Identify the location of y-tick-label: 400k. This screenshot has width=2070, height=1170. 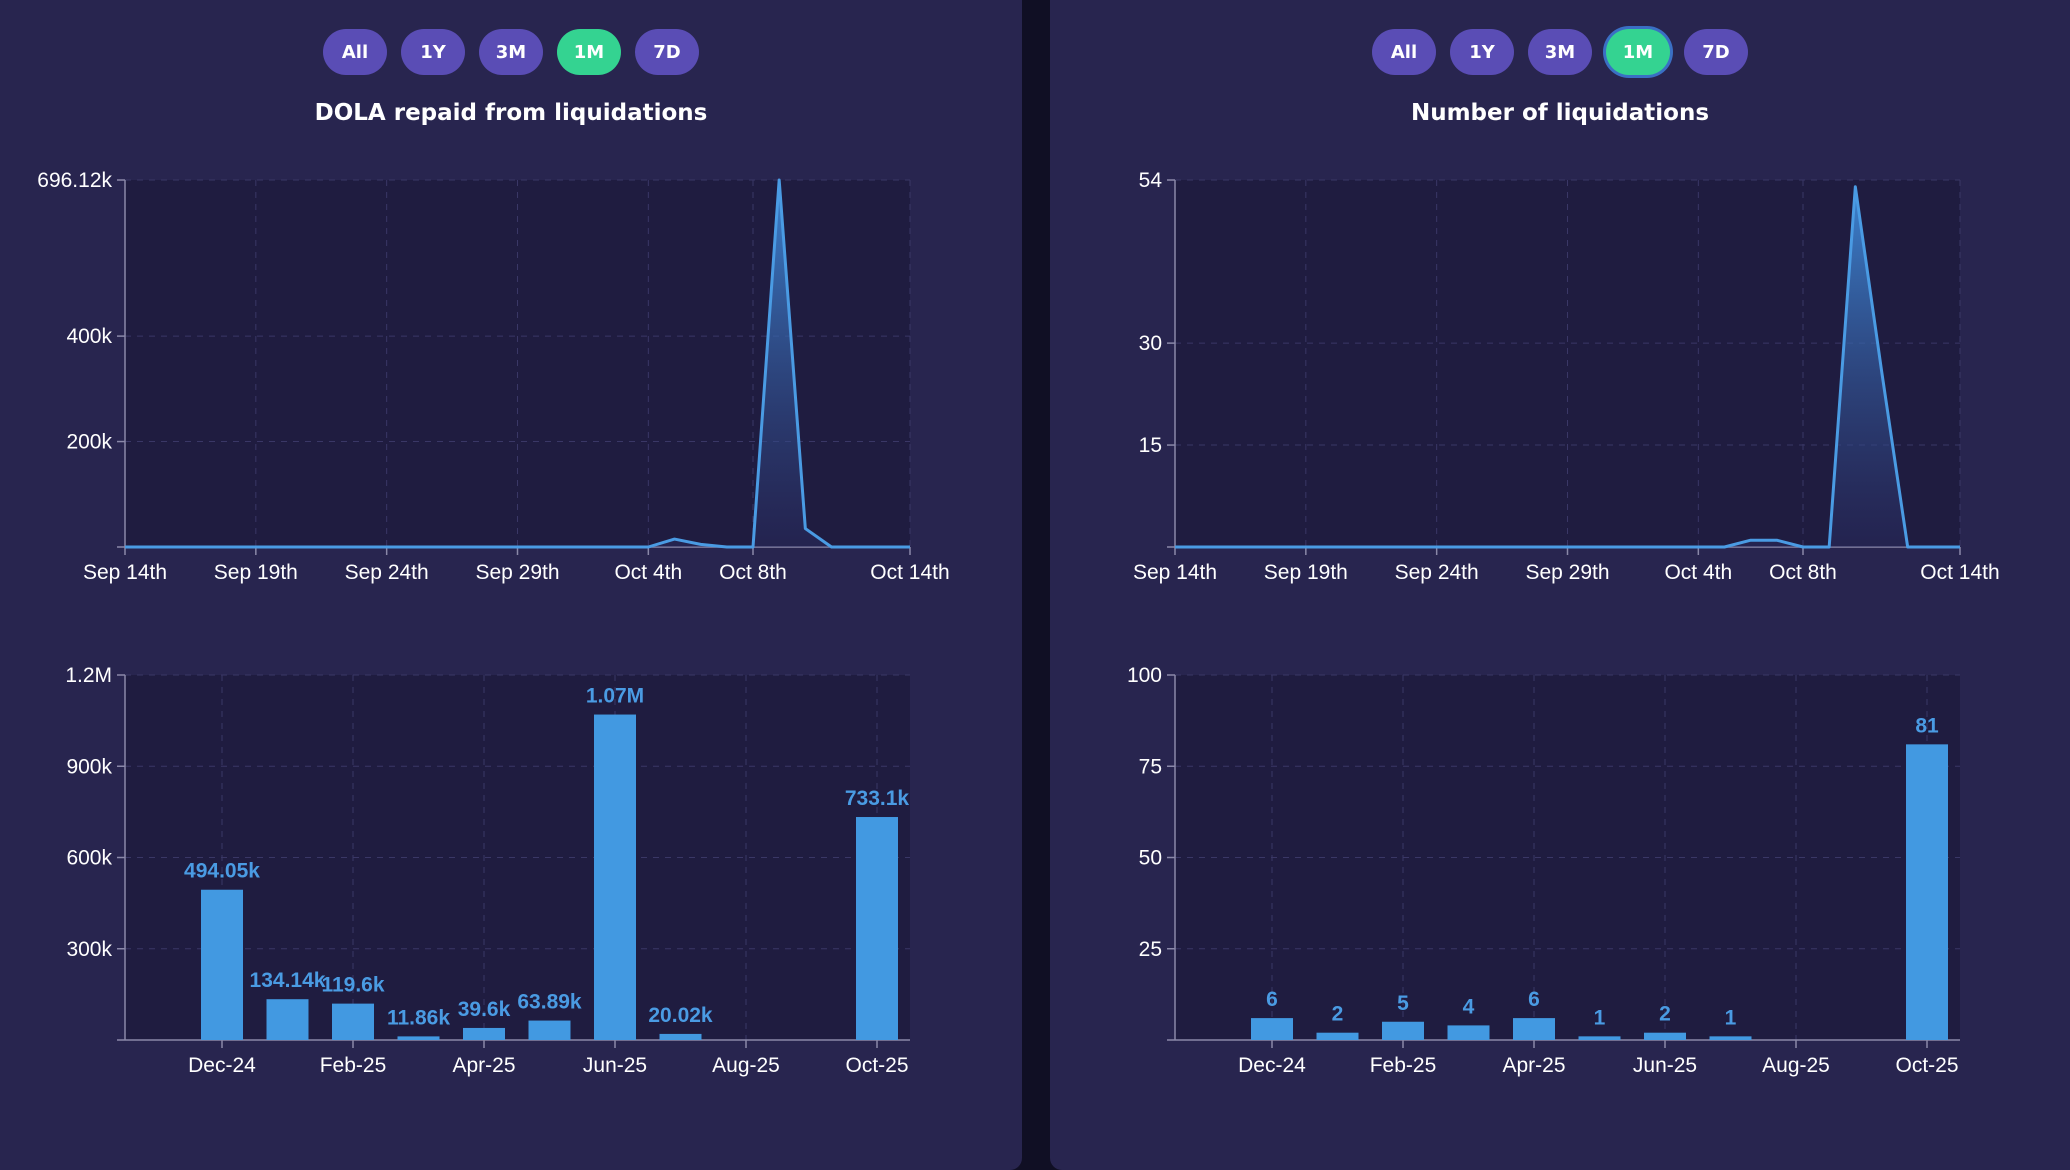
(89, 336).